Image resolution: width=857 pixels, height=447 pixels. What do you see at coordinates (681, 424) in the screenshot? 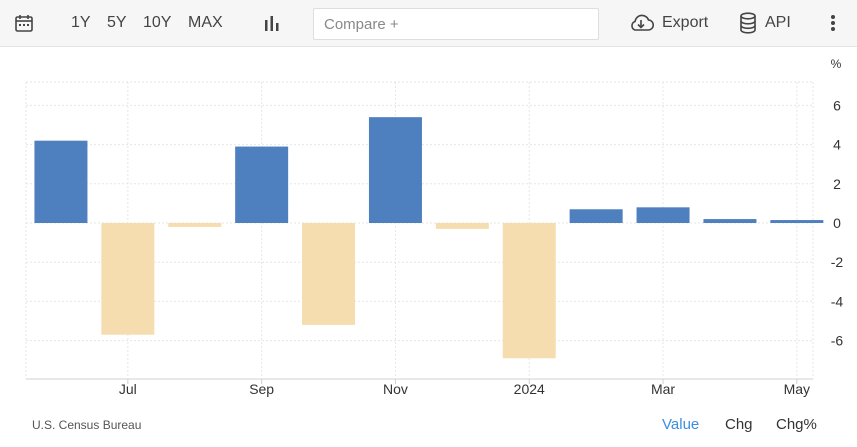
I see `tab-value: Value` at bounding box center [681, 424].